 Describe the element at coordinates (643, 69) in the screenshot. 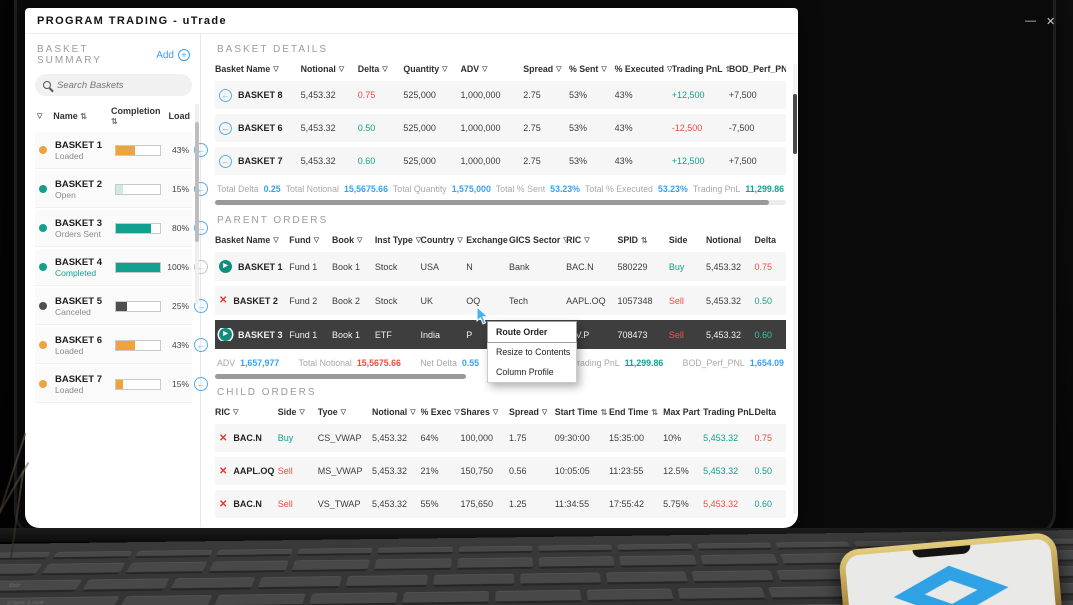

I see `column-header-executed: % Executed ▽` at that location.